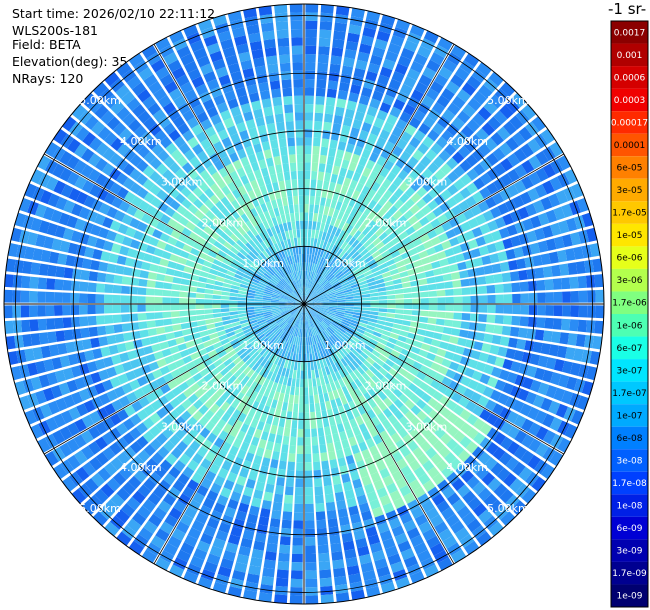 This screenshot has height=610, width=650. Describe the element at coordinates (629, 550) in the screenshot. I see `colorbar-swatch` at that location.